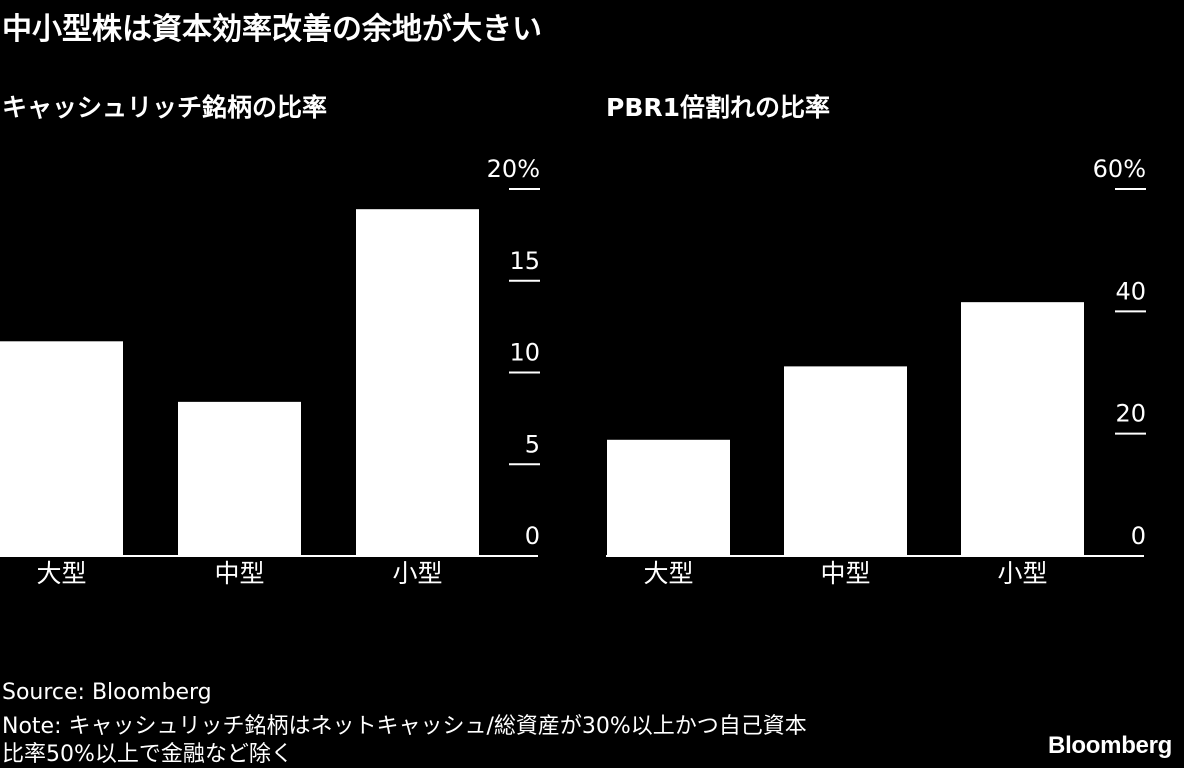  I want to click on cash-rich-ytick-label-1: 5, so click(532, 444).